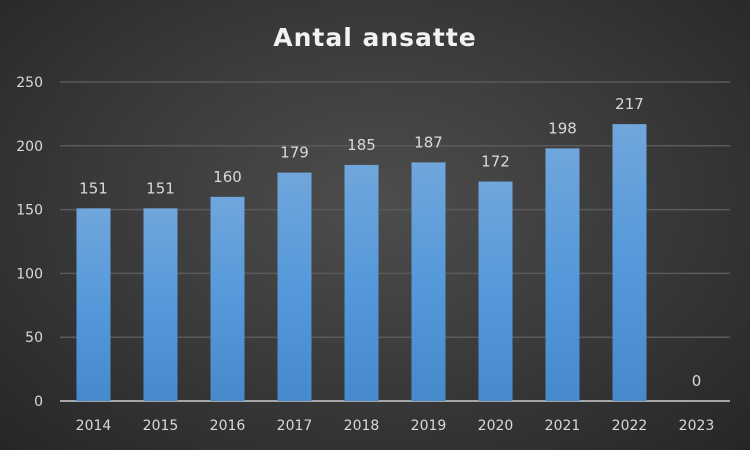 This screenshot has width=750, height=450. I want to click on data-label: 179, so click(294, 153).